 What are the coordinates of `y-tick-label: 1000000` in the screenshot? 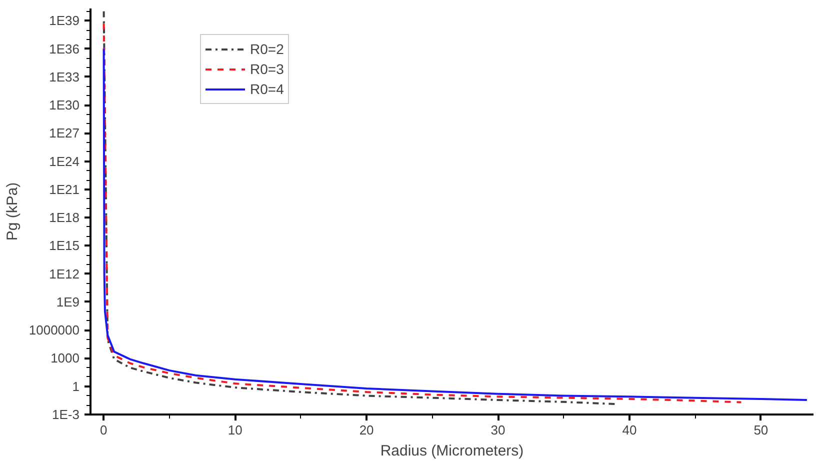 It's located at (54, 330).